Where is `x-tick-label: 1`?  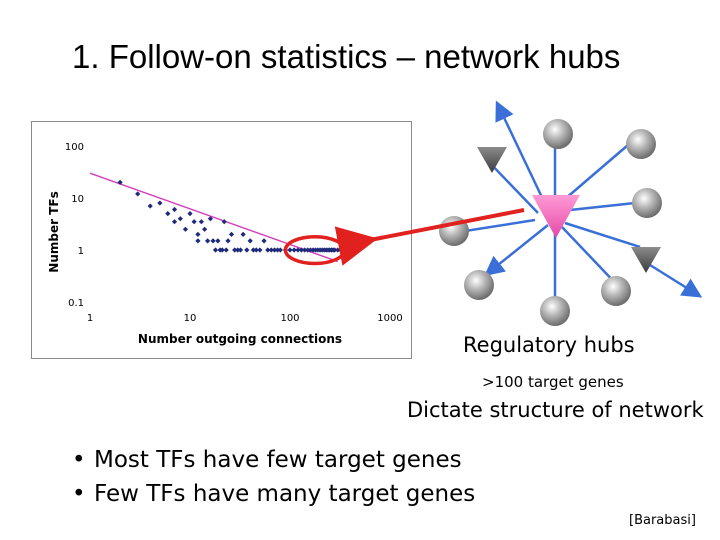 x-tick-label: 1 is located at coordinates (90, 318).